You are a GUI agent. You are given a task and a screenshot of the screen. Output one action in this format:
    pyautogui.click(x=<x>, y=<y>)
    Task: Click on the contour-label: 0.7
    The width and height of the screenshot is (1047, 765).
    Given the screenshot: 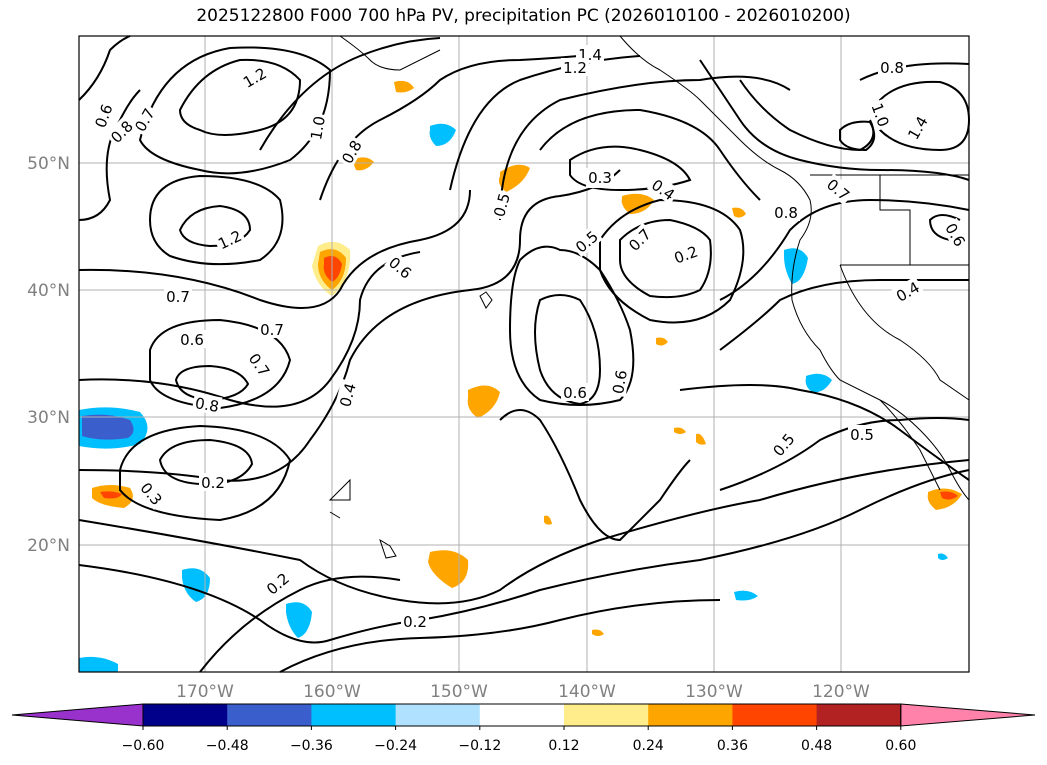 What is the action you would take?
    pyautogui.click(x=272, y=330)
    